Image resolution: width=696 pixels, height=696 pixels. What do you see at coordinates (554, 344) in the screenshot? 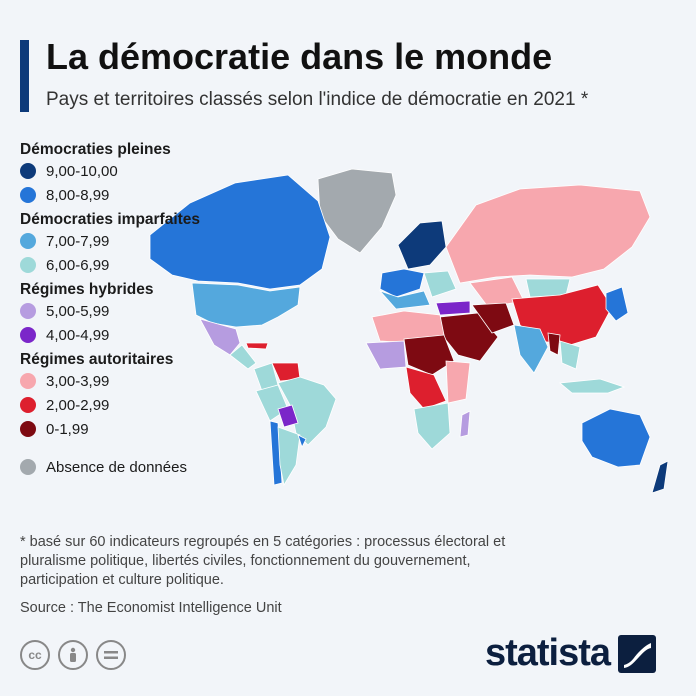
I see `map-region-myanmar` at bounding box center [554, 344].